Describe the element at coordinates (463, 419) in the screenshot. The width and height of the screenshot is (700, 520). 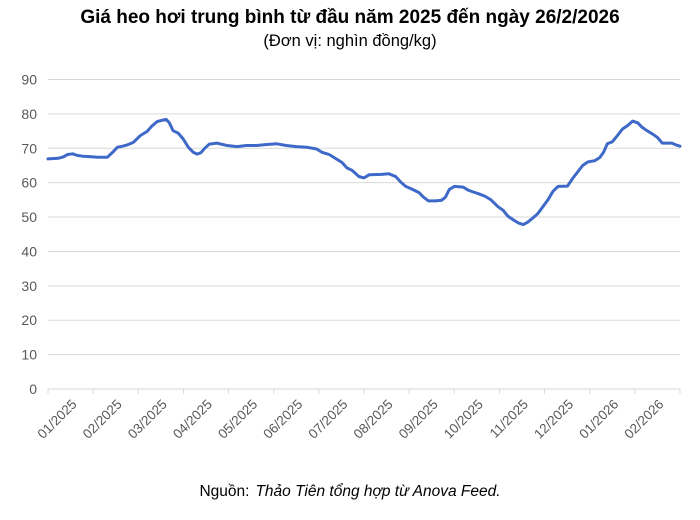
I see `x-tick-label-10-2025: 10/2025` at that location.